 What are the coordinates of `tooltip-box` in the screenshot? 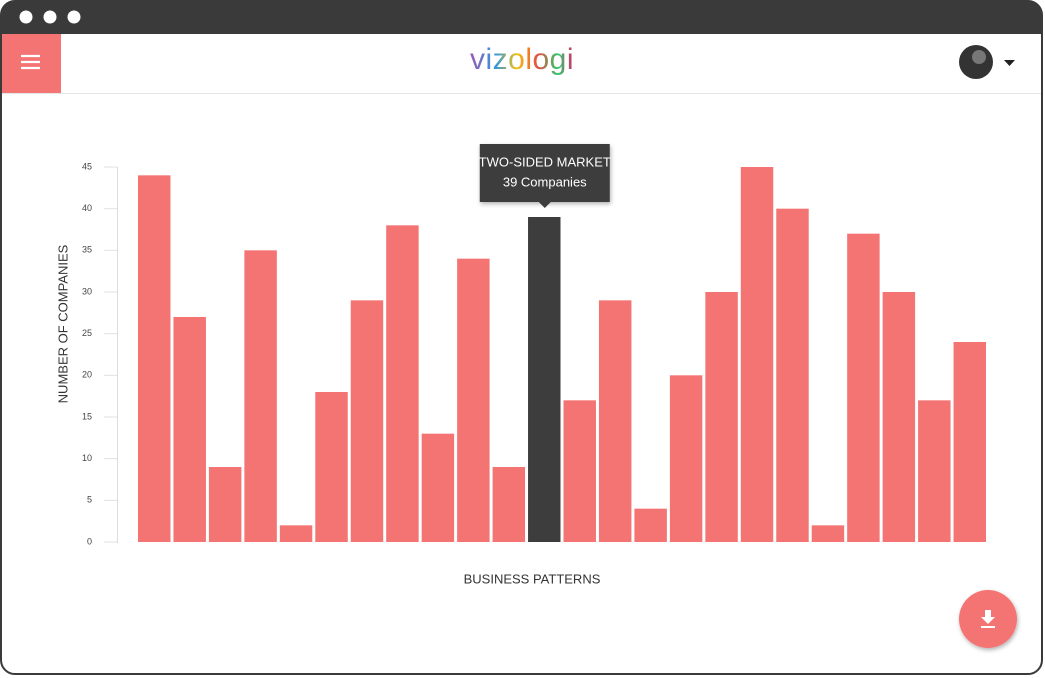 It's located at (544, 173).